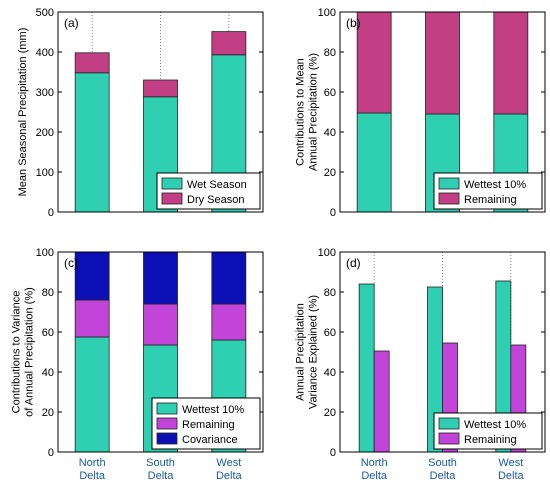 Image resolution: width=550 pixels, height=488 pixels. What do you see at coordinates (301, 112) in the screenshot?
I see `y-axis-label-line: Contributions to Mean` at bounding box center [301, 112].